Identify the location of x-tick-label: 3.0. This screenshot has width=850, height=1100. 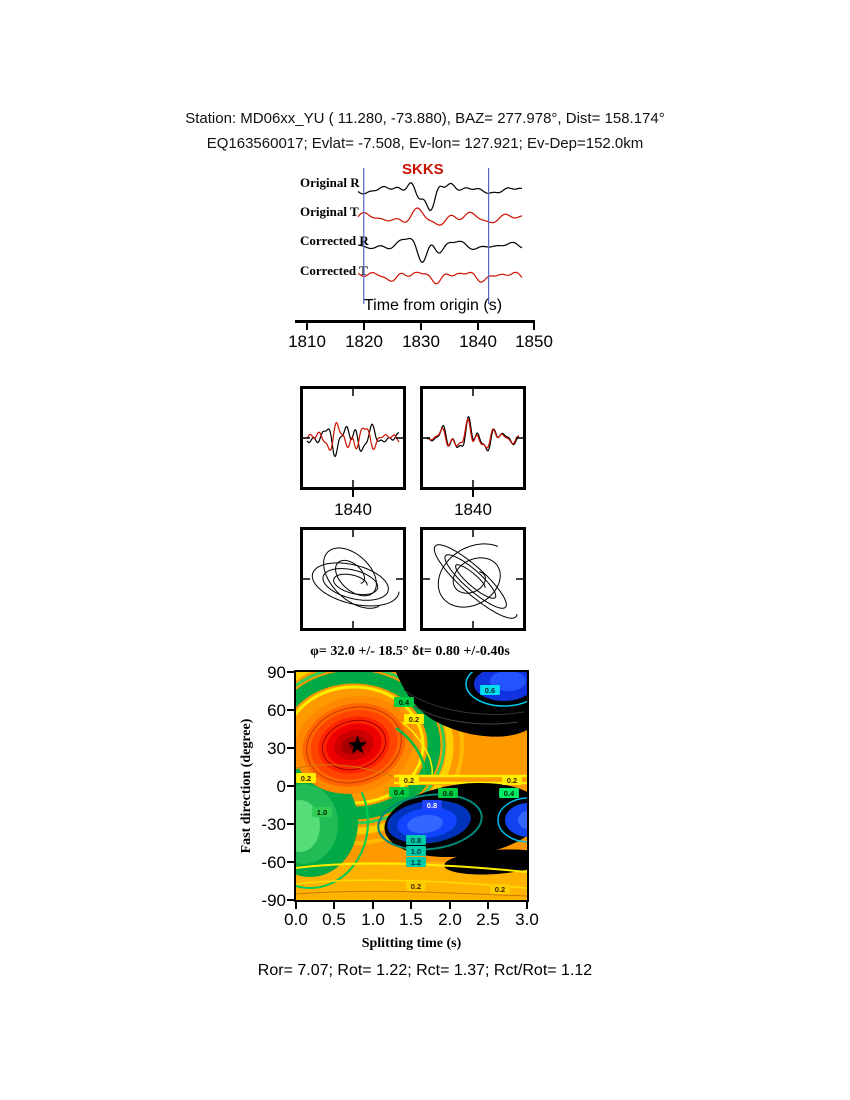
(527, 919).